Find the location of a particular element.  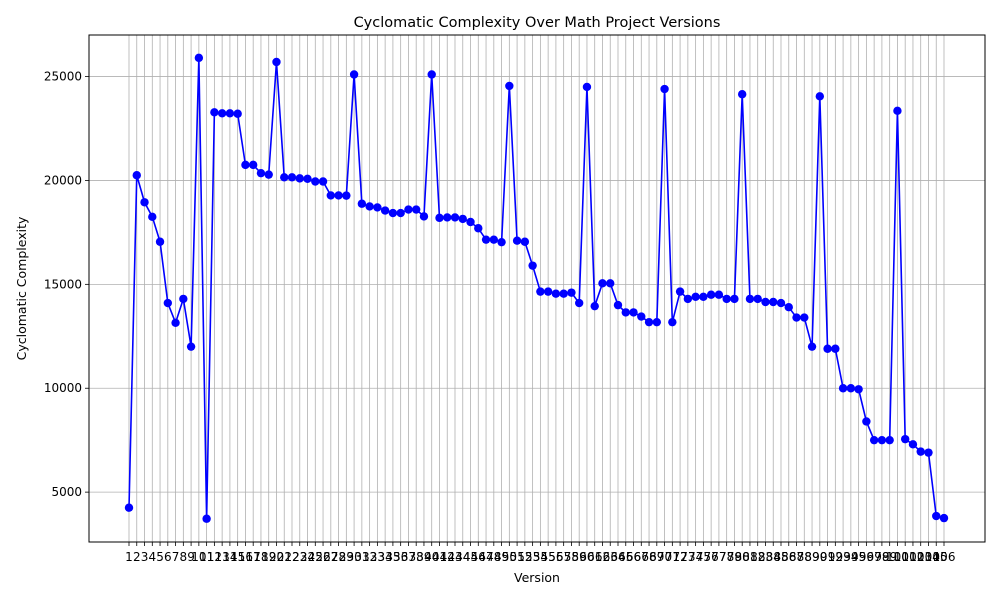

x-tick-label: 49 is located at coordinates (501, 557).